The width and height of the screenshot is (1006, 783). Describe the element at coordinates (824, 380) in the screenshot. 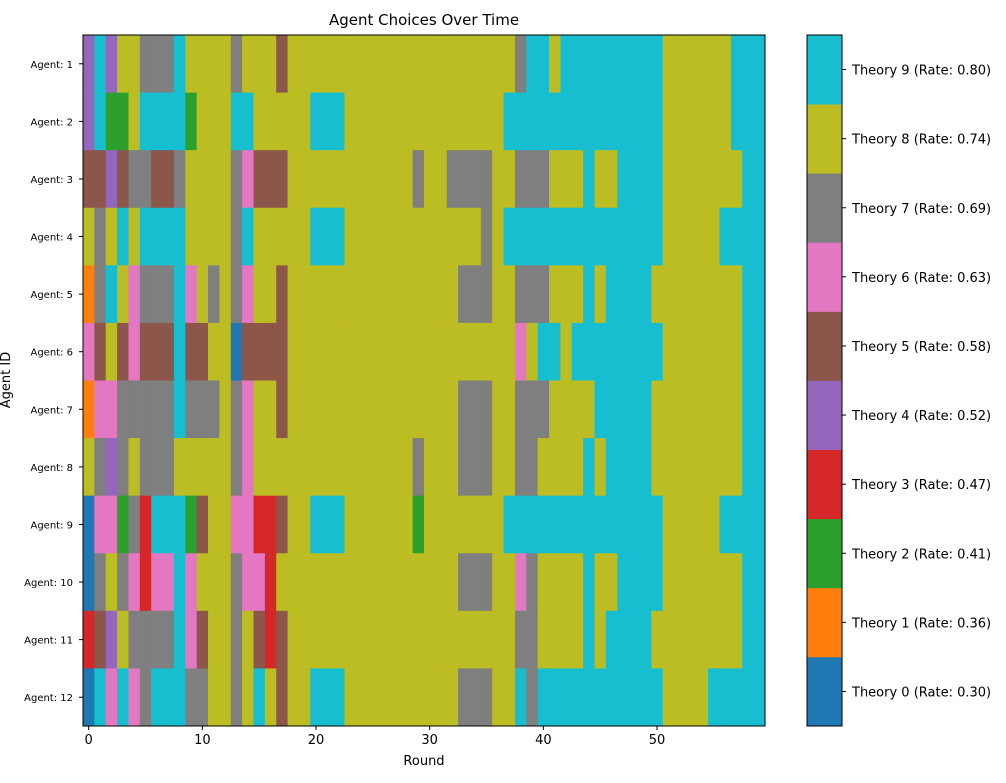

I see `colorbar-frame` at that location.